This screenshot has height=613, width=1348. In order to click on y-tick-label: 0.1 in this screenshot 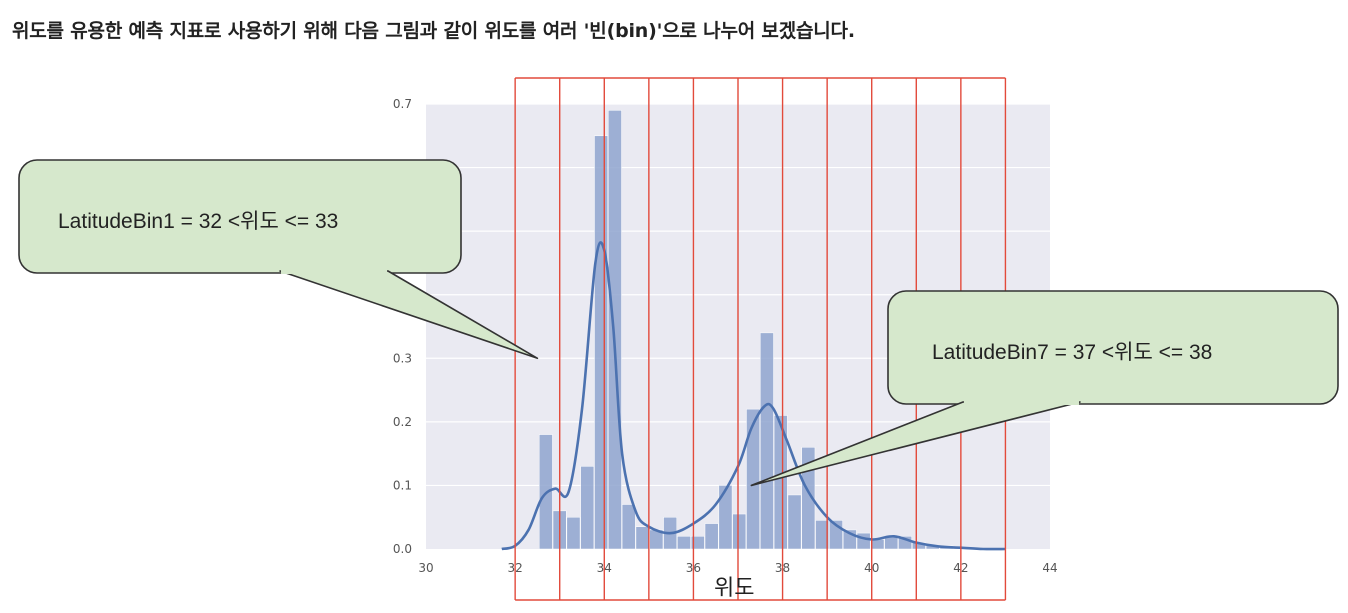, I will do `click(402, 485)`.